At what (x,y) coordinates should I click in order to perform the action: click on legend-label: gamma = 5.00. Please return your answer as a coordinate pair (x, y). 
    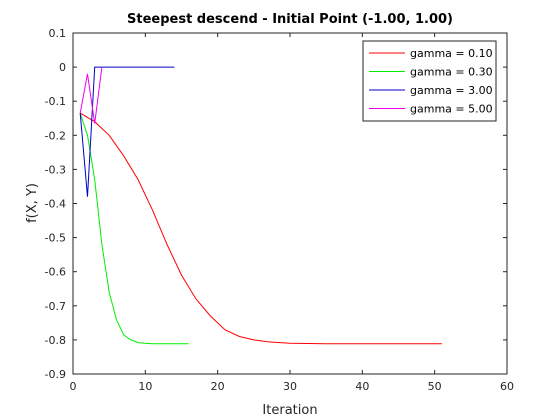
    Looking at the image, I should click on (451, 109).